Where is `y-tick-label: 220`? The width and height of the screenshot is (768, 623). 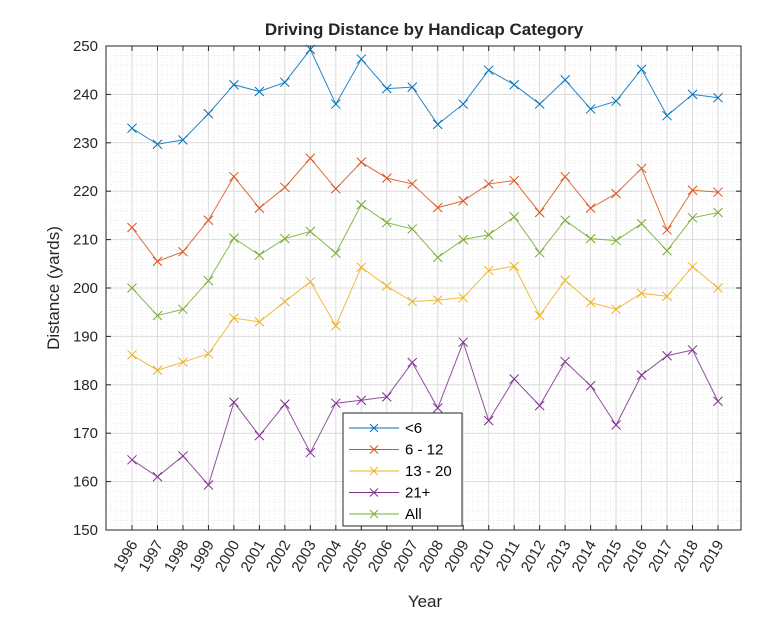
y-tick-label: 220 is located at coordinates (85, 191).